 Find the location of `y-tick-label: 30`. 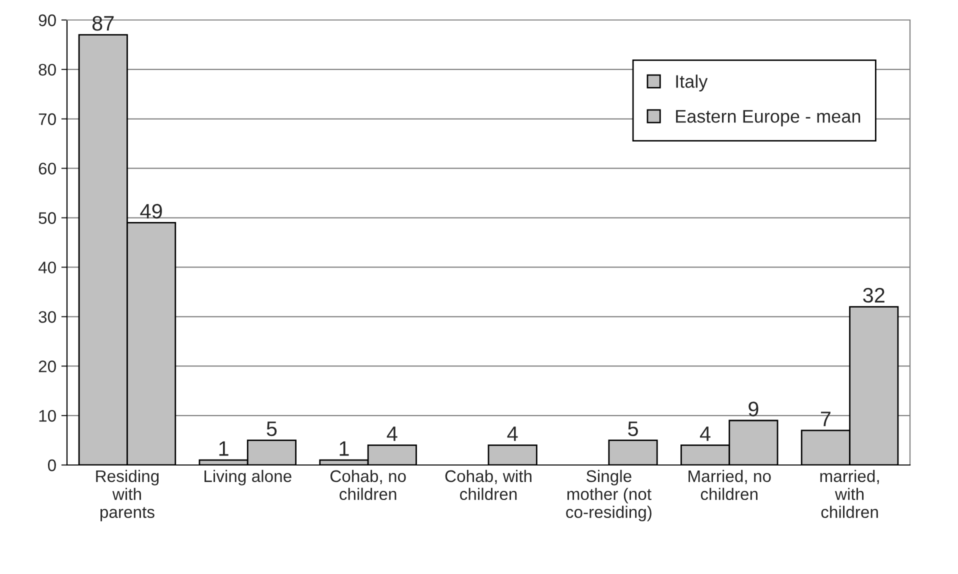

y-tick-label: 30 is located at coordinates (47, 317).